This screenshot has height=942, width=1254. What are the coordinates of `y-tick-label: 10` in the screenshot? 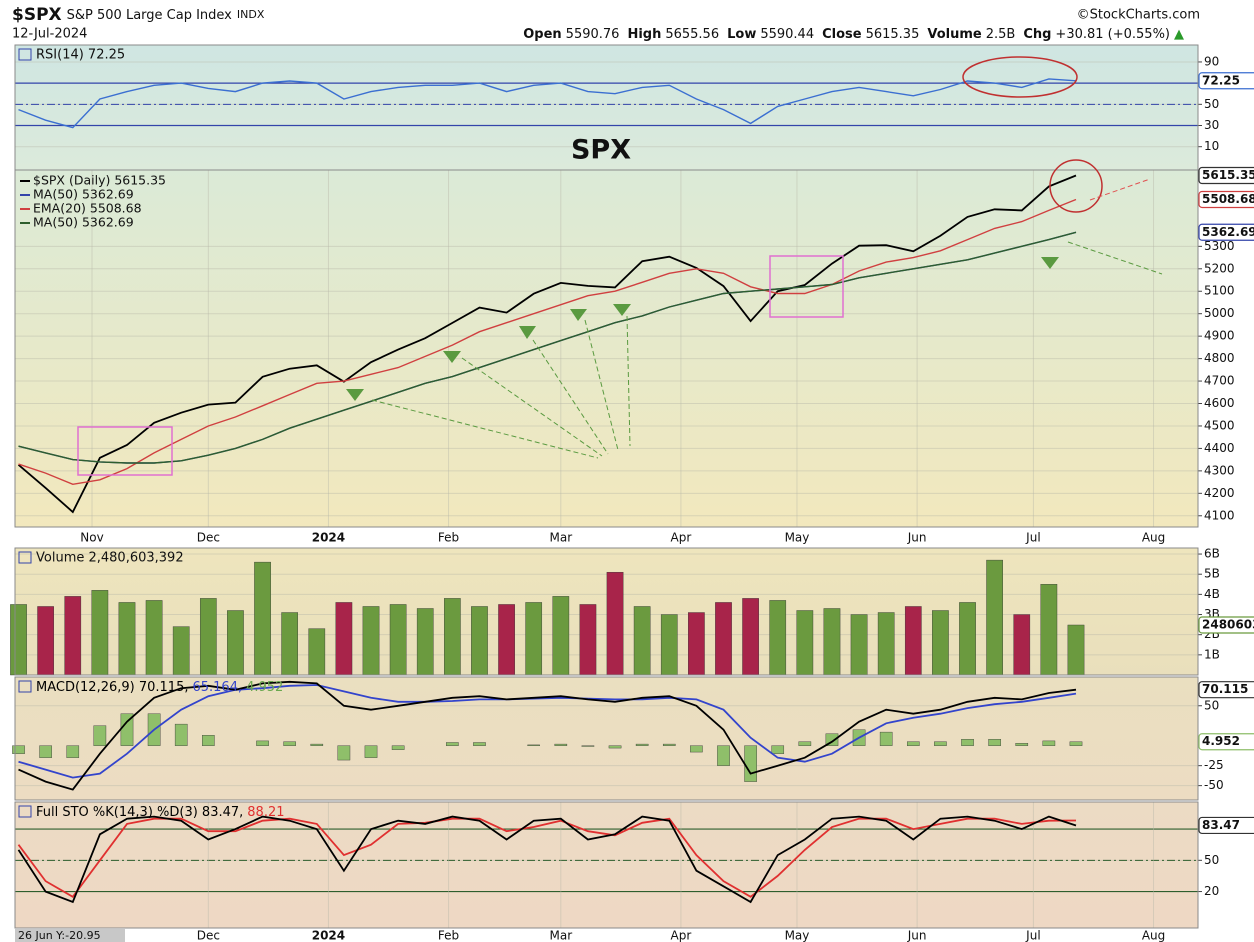 It's located at (1211, 146).